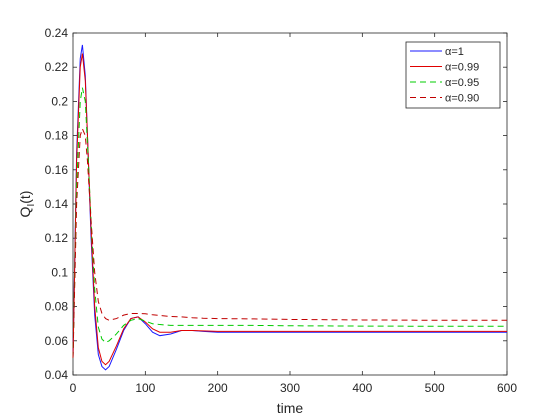  What do you see at coordinates (57, 341) in the screenshot?
I see `y-tick-label: 0.06` at bounding box center [57, 341].